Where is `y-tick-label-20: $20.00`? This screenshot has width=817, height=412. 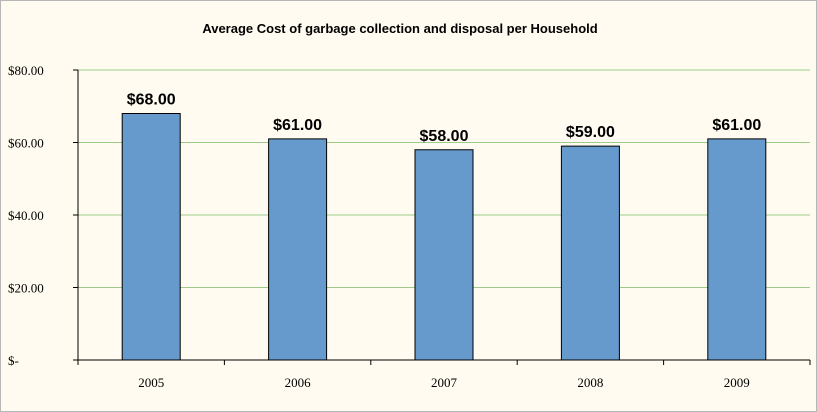 y-tick-label-20: $20.00 is located at coordinates (26, 288).